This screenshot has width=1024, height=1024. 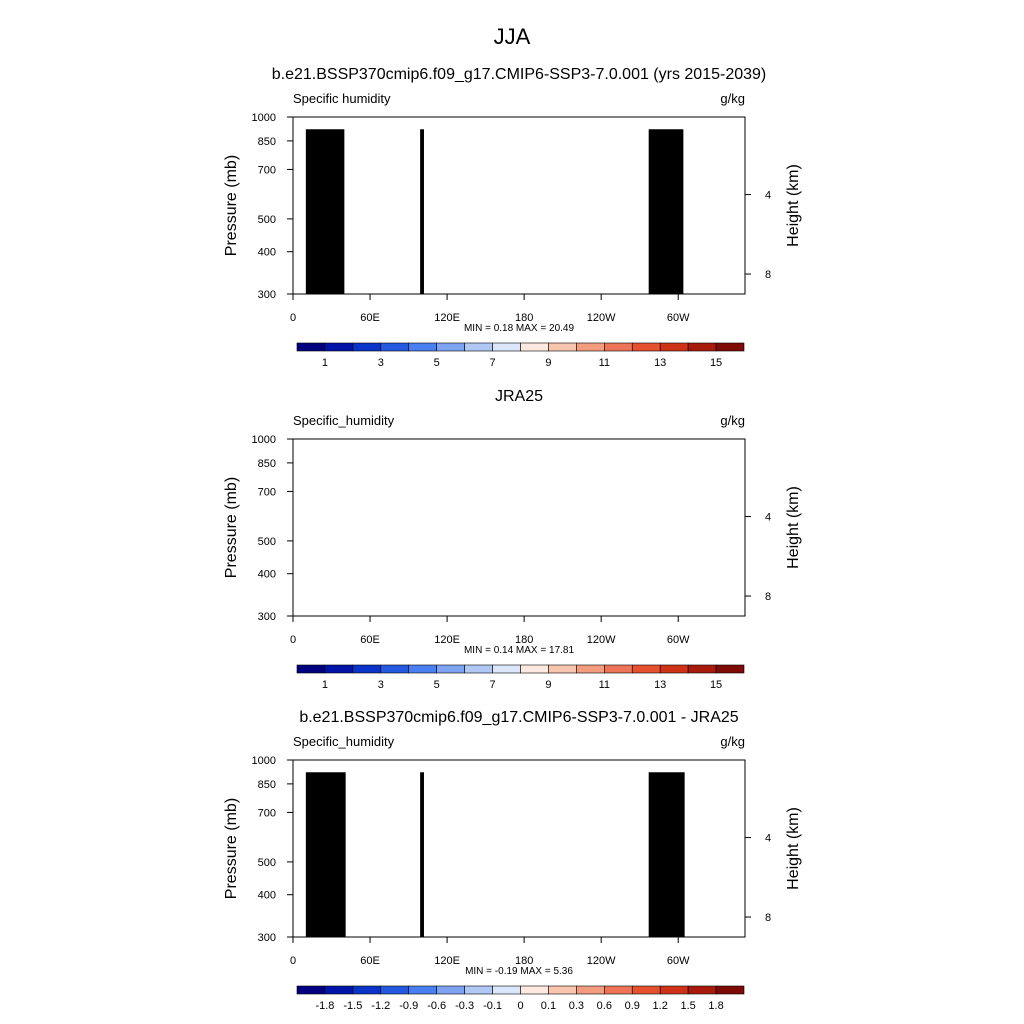 What do you see at coordinates (512, 36) in the screenshot?
I see `figure-title: JJA` at bounding box center [512, 36].